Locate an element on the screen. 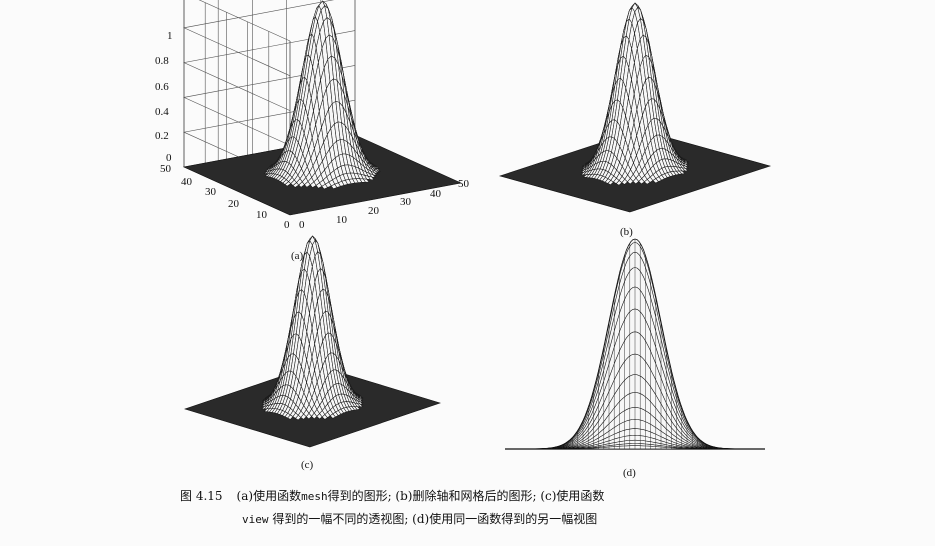 Image resolution: width=935 pixels, height=546 pixels. z-tick-label: 0.6 is located at coordinates (162, 87).